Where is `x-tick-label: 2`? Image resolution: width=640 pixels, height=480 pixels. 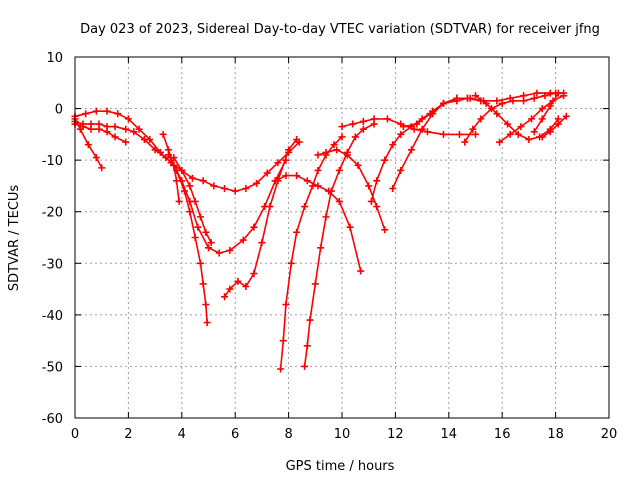 x-tick-label: 2 is located at coordinates (128, 434).